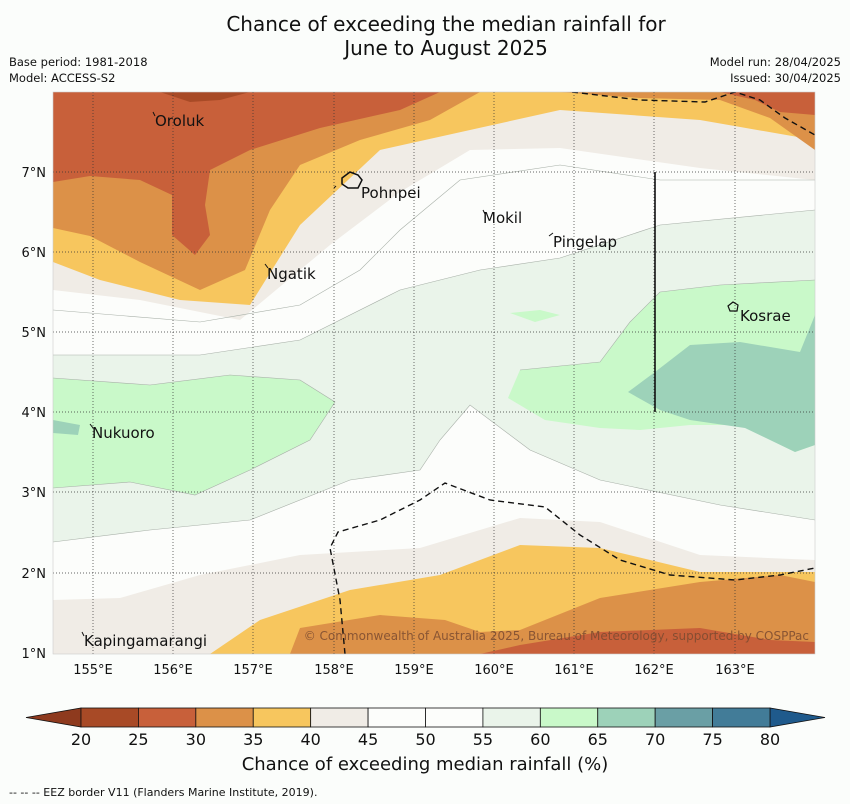 This screenshot has width=850, height=804. I want to click on lon-tick: 158°E, so click(334, 670).